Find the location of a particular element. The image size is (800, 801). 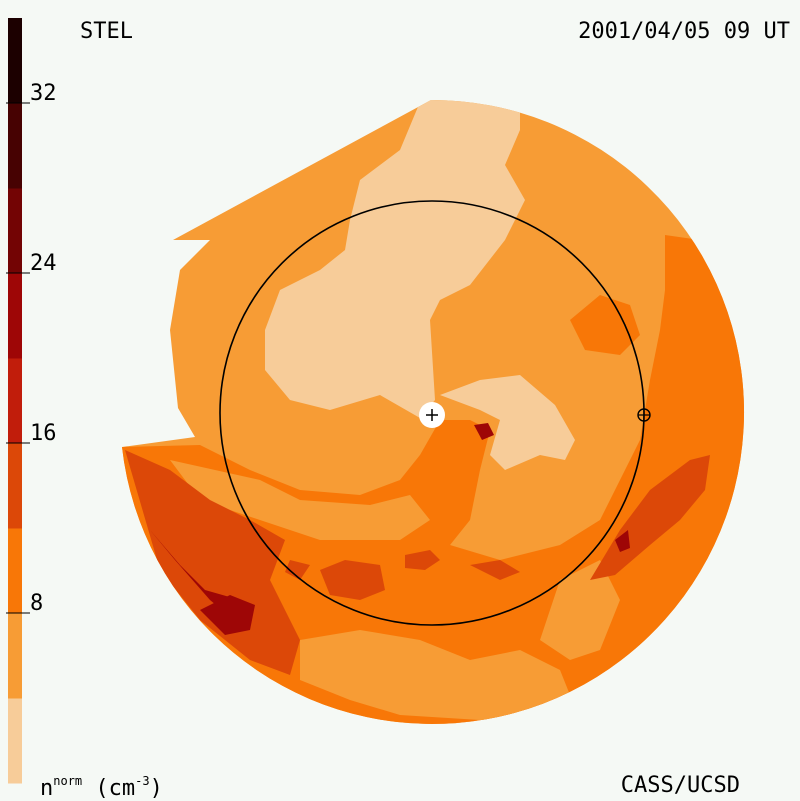

earth-circled-plus-icon is located at coordinates (644, 415).